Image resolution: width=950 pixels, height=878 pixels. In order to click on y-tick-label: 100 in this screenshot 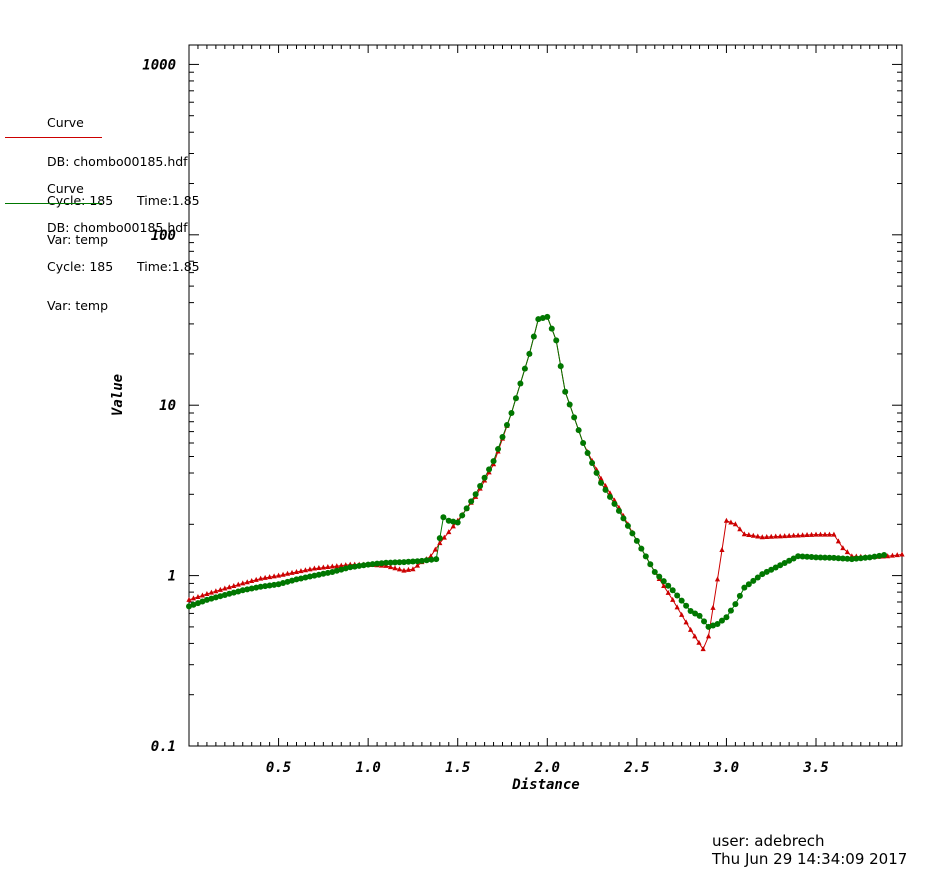, I will do `click(163, 236)`.